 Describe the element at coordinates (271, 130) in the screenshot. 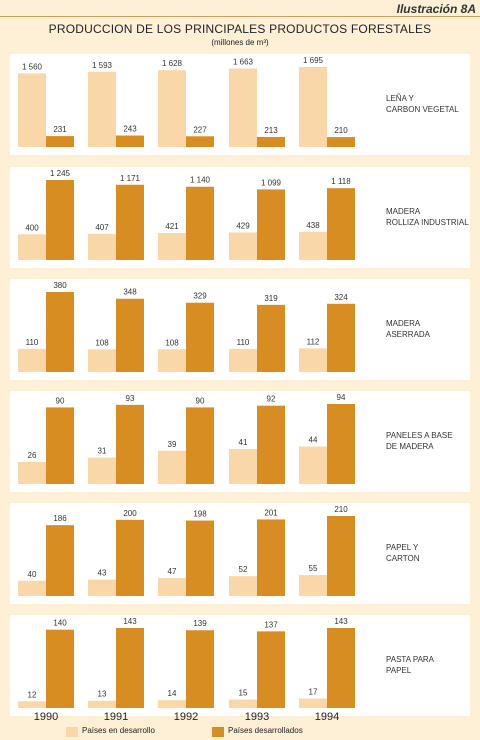

I see `data-label: 213` at that location.